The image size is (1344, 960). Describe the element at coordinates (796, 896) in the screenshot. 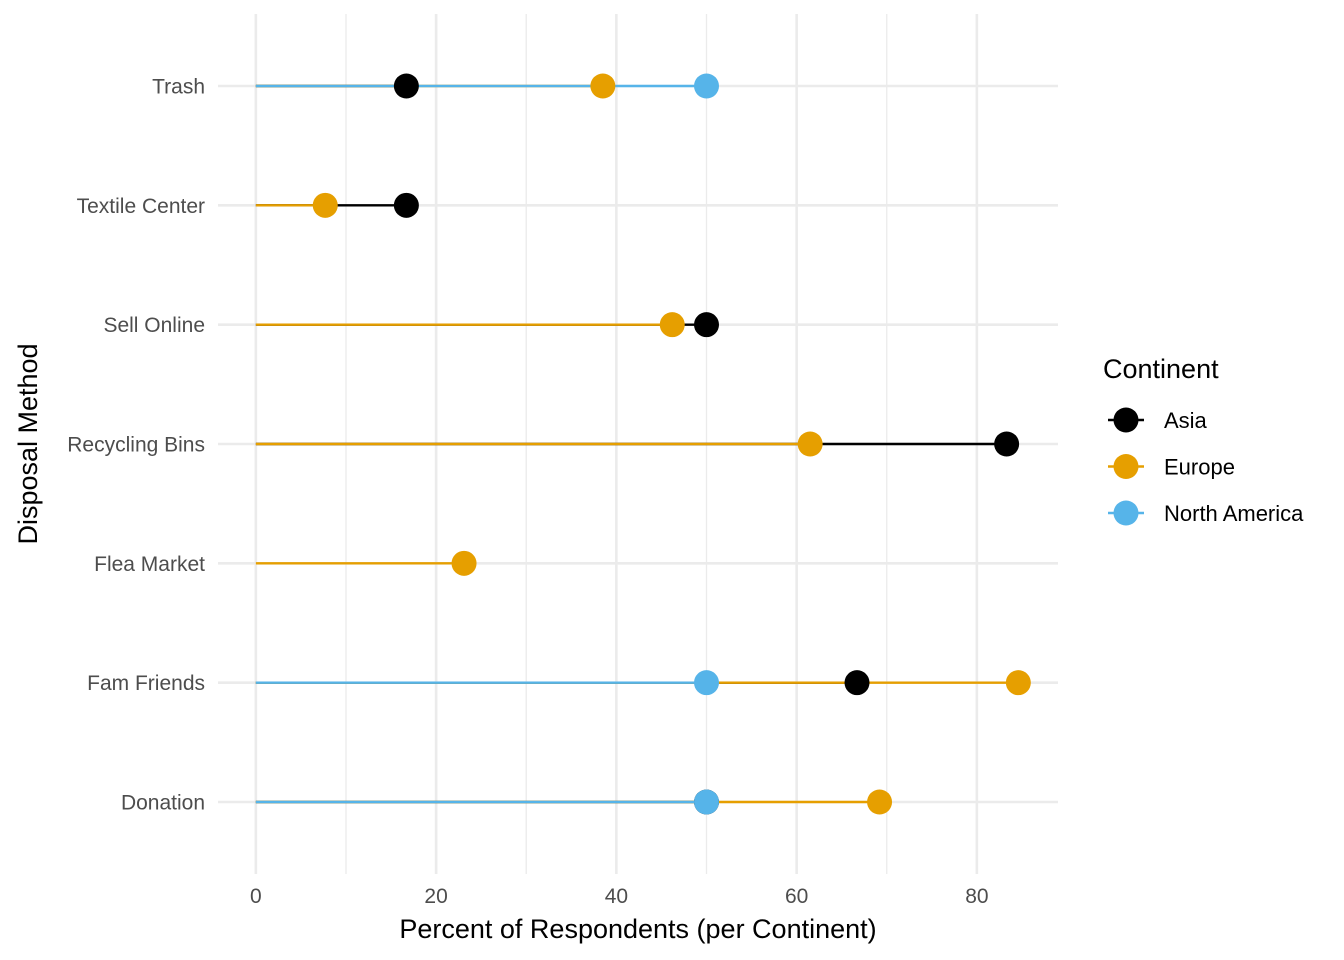

I see `x-tick-label: 60` at that location.